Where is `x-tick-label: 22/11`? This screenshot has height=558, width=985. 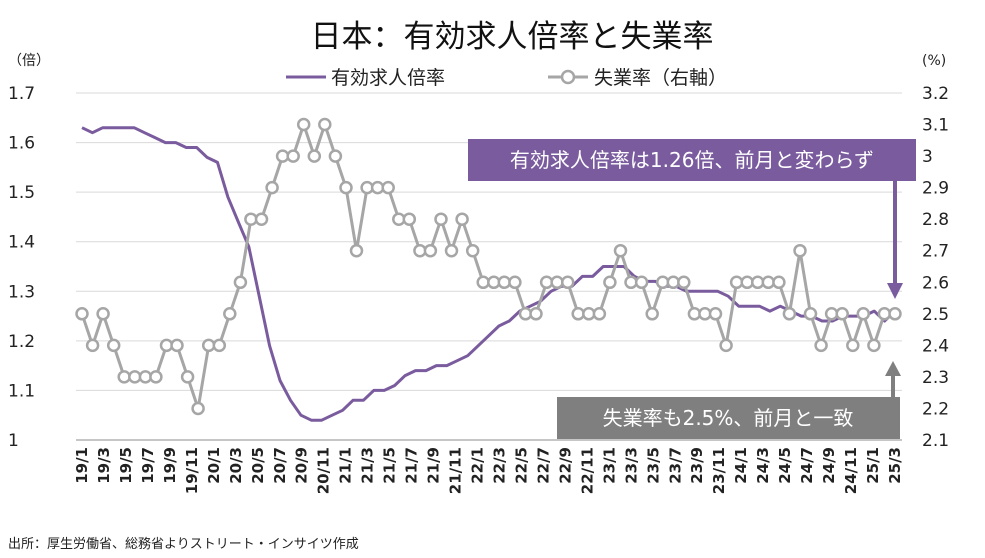 x-tick-label: 22/11 is located at coordinates (587, 470).